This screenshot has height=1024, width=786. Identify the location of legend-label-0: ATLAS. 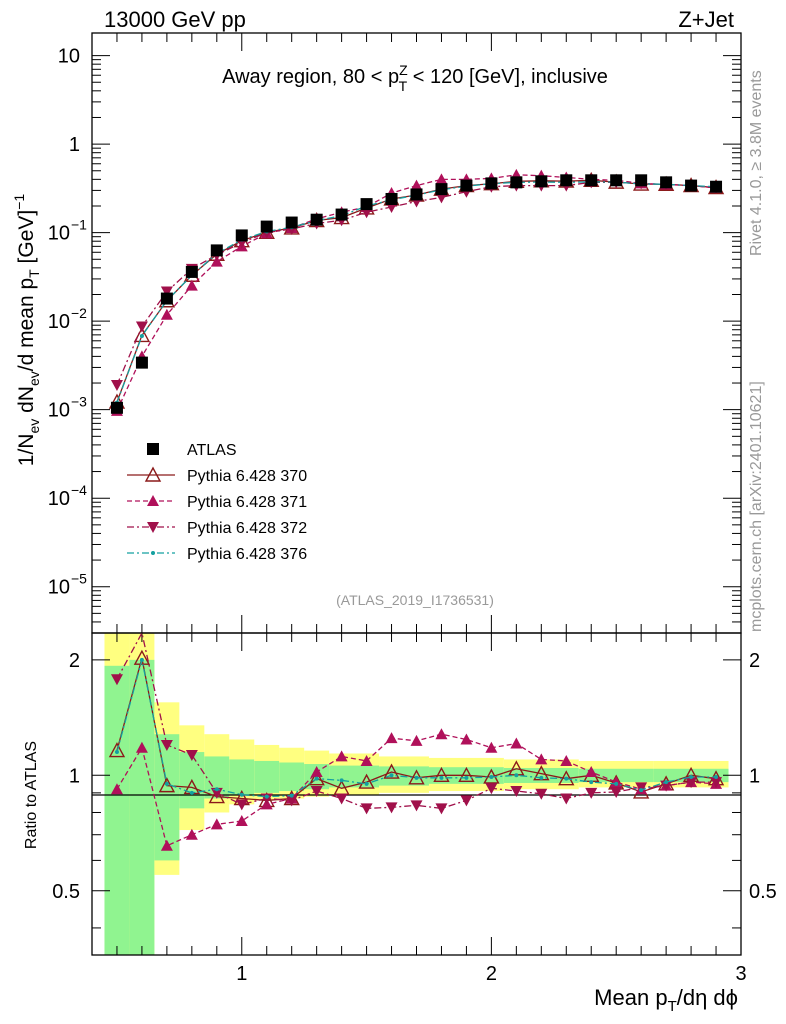
(212, 450).